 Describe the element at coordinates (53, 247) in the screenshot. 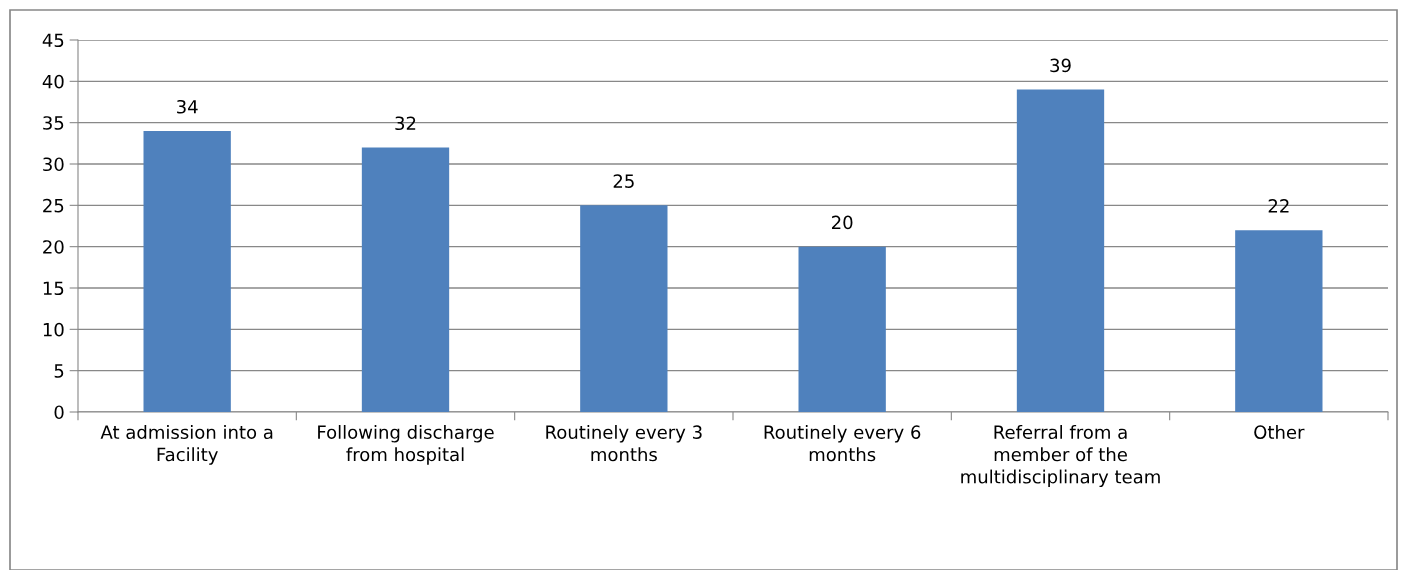

I see `y-tick-label: 20` at that location.